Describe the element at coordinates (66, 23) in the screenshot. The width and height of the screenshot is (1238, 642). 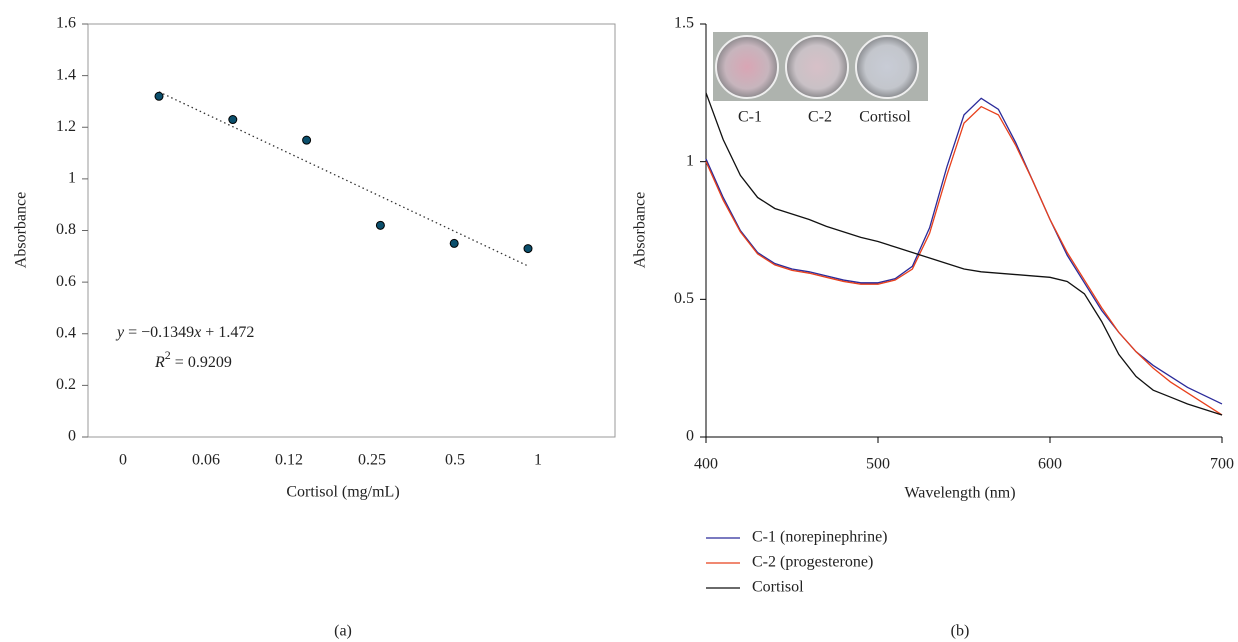
I see `y-tick-label: 1.6` at that location.